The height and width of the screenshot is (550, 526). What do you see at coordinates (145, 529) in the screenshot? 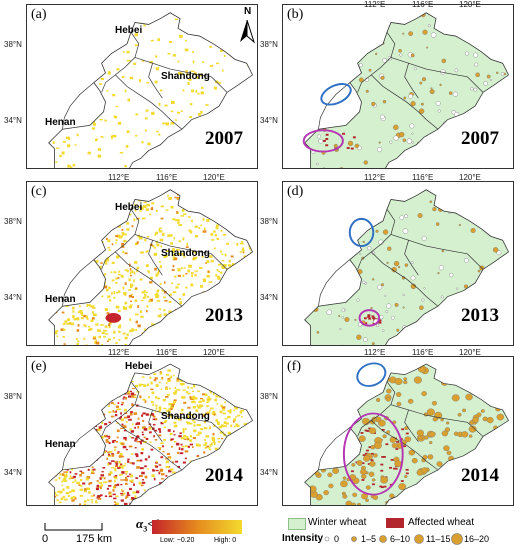
I see `index-subscript: 3` at bounding box center [145, 529].